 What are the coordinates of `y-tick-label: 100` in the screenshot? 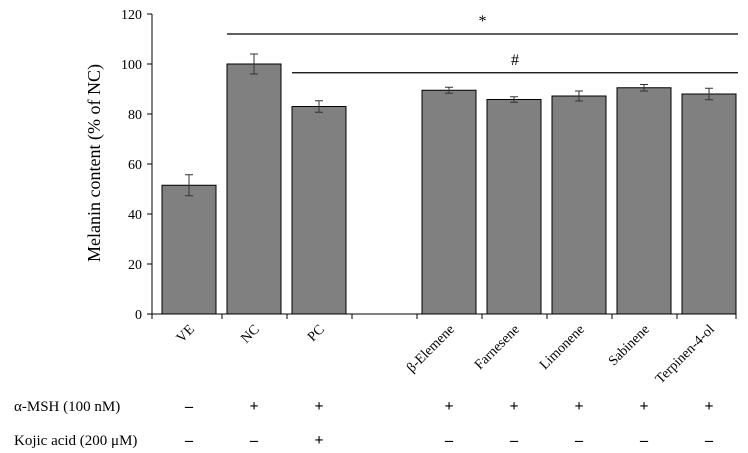 It's located at (131, 65).